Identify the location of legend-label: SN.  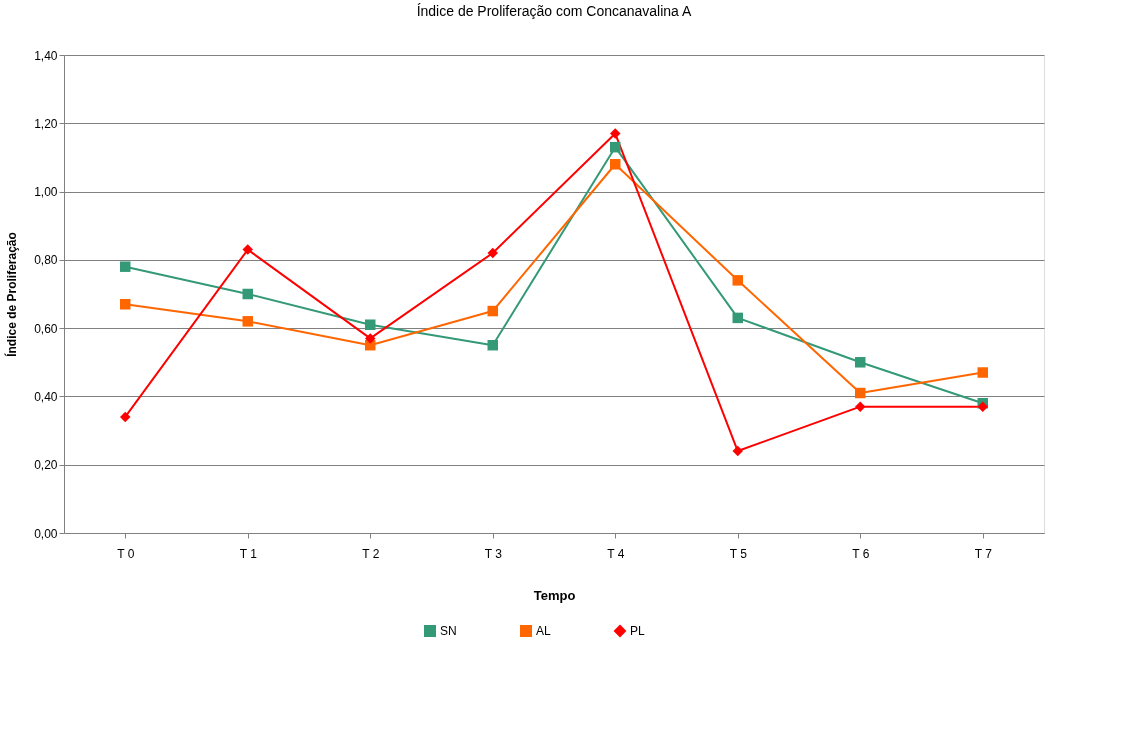
(448, 631).